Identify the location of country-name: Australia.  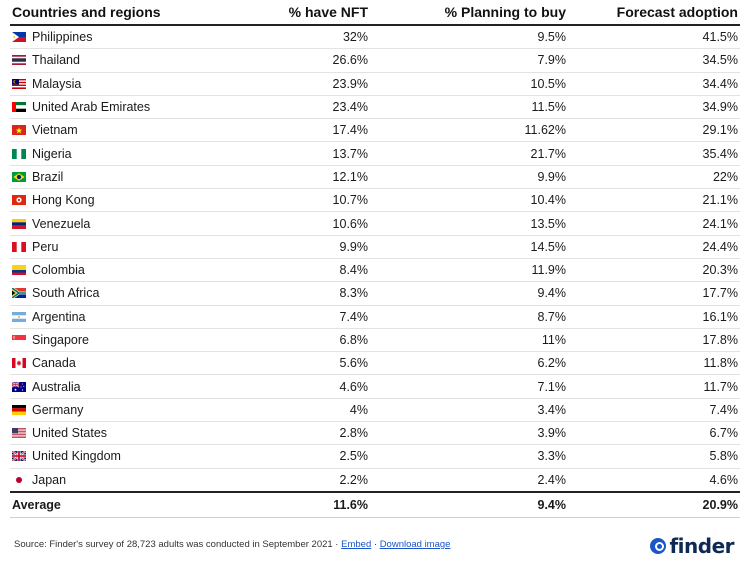
(56, 386).